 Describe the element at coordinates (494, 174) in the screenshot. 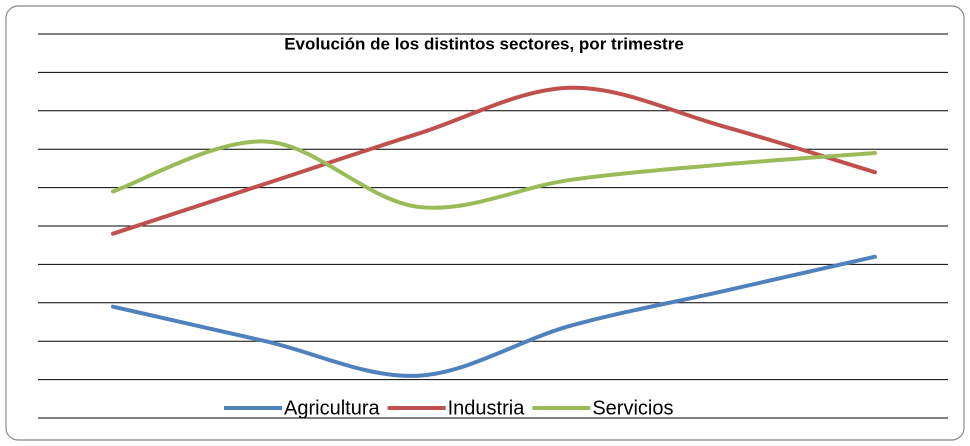

I see `series-line` at that location.